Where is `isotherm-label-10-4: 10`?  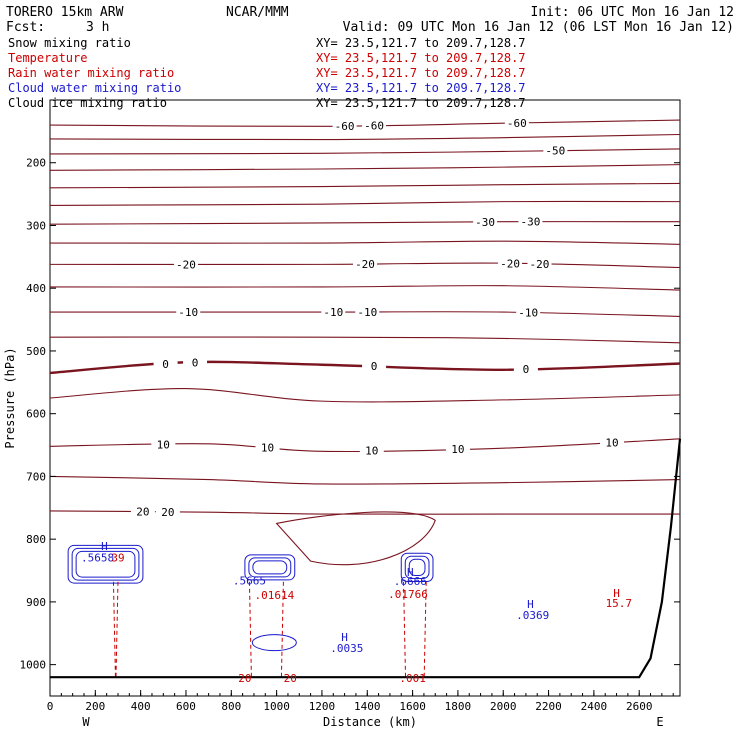 isotherm-label-10-4: 10 is located at coordinates (163, 445).